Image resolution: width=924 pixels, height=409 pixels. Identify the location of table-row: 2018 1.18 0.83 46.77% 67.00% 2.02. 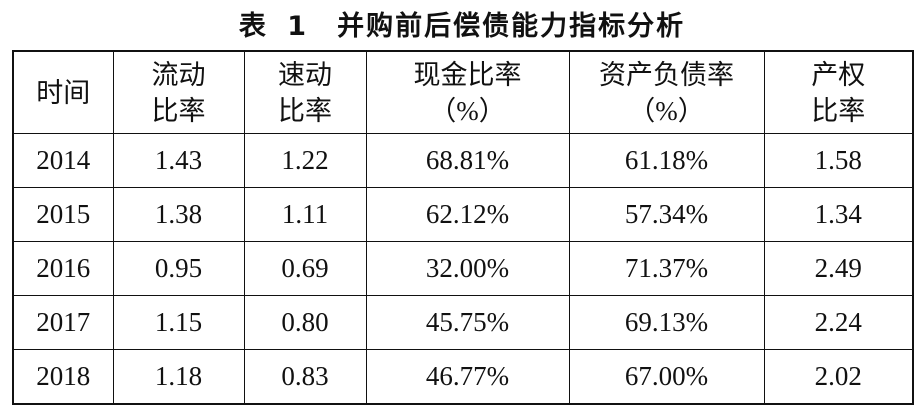
(463, 377).